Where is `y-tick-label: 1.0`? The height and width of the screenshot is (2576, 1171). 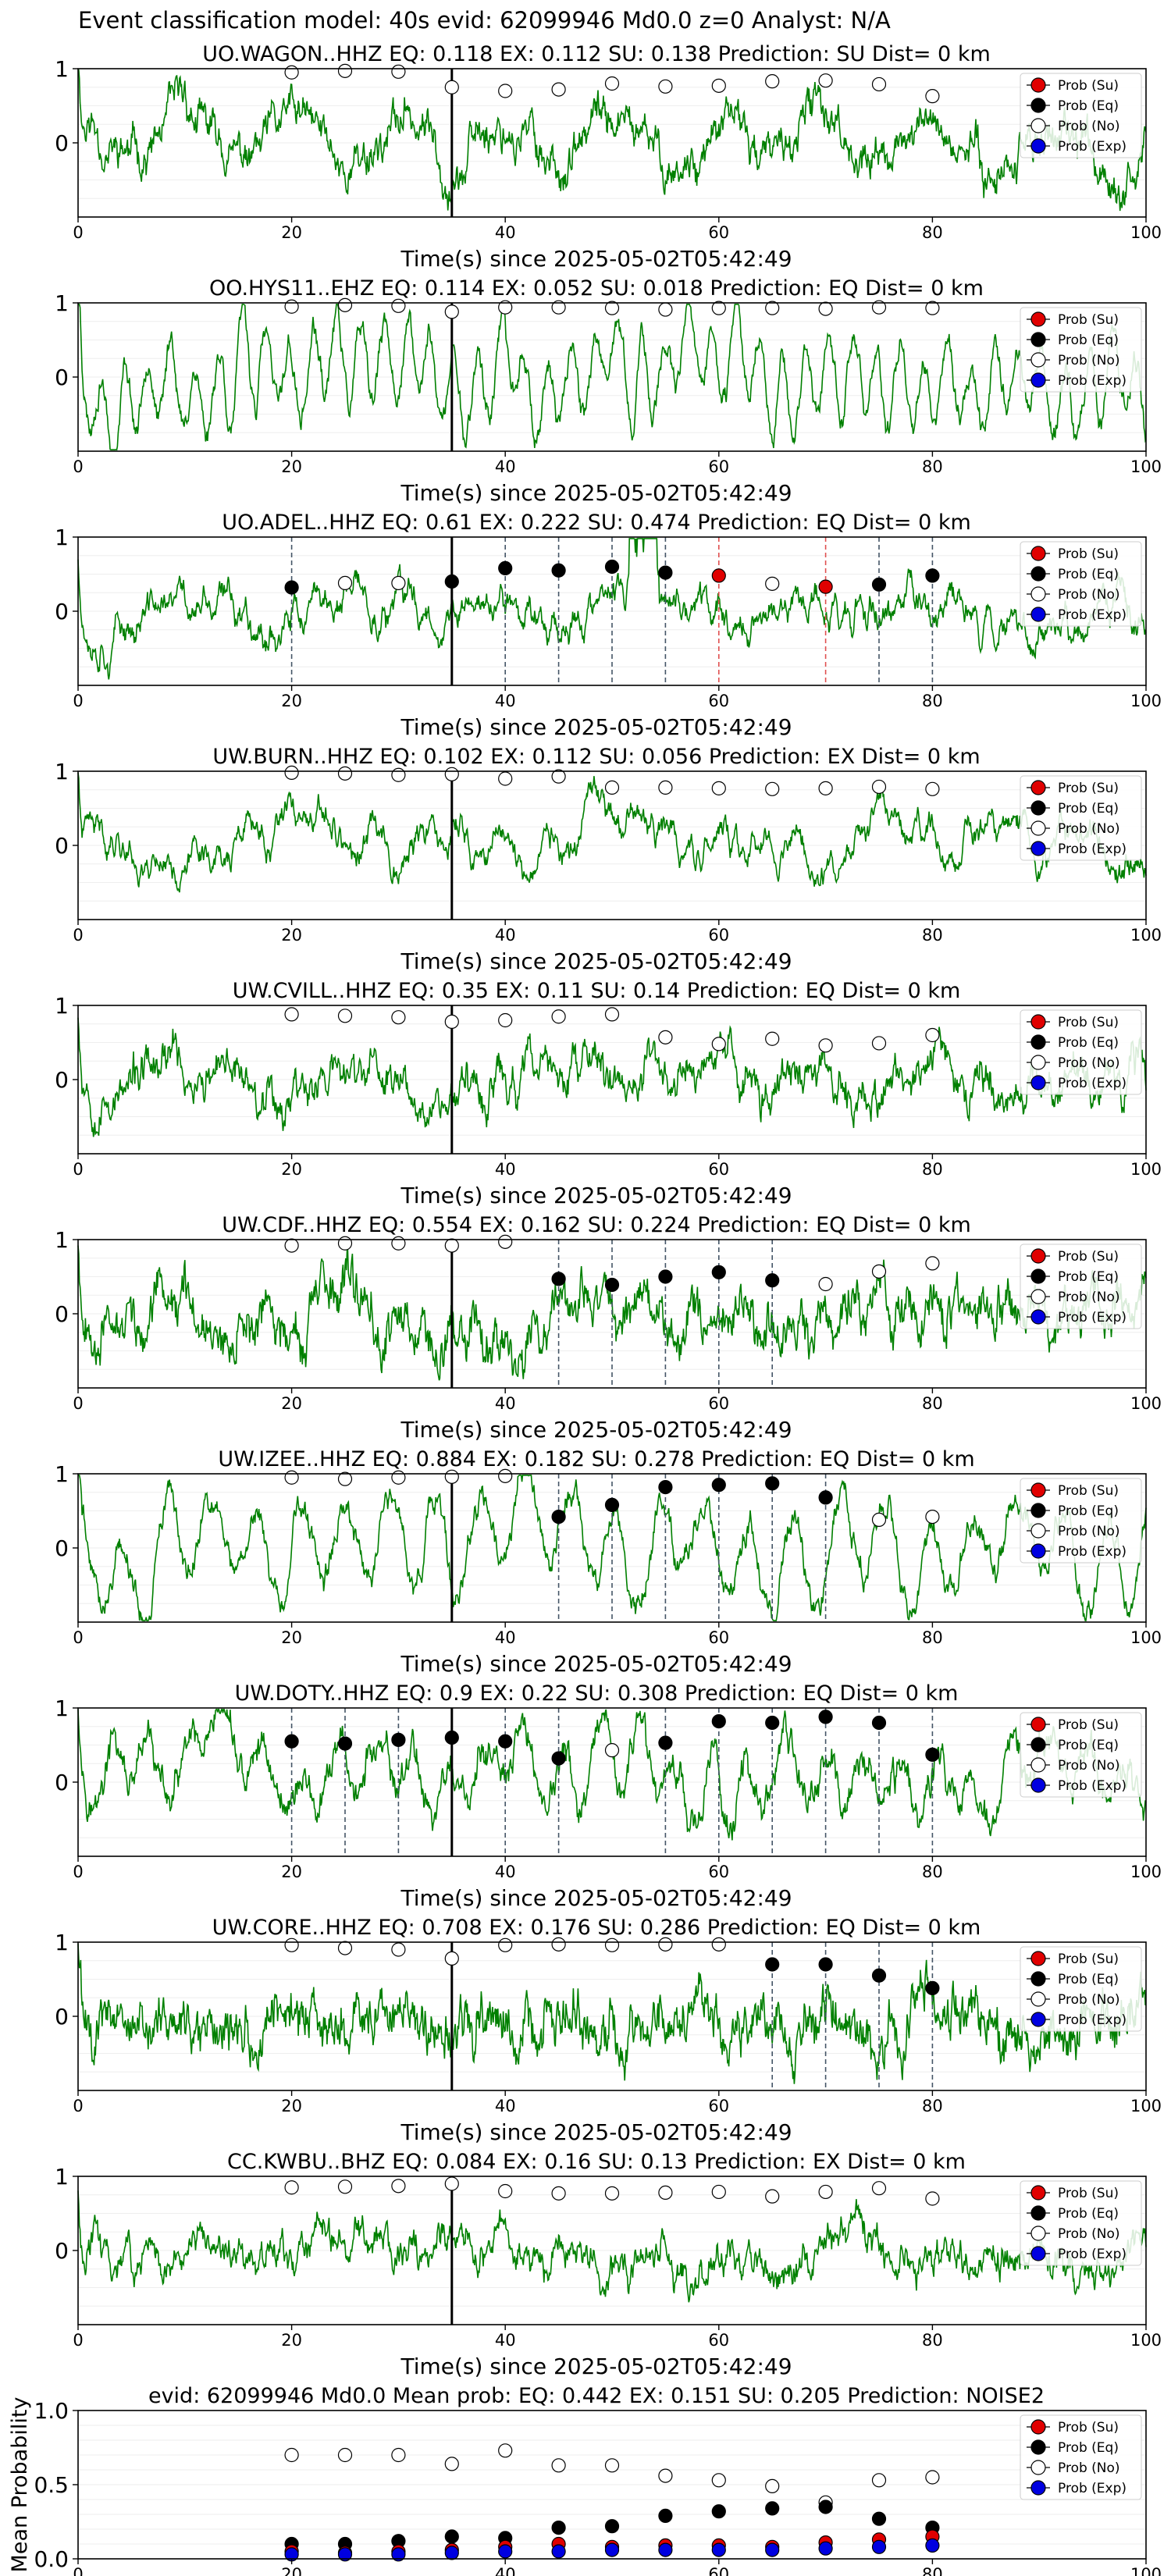
y-tick-label: 1.0 is located at coordinates (51, 2411).